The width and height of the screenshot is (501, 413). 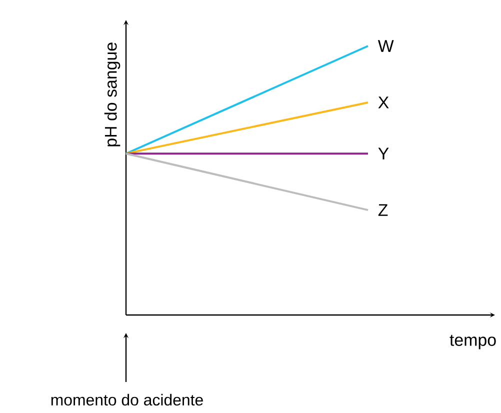 I want to click on series-label: X, so click(x=383, y=102).